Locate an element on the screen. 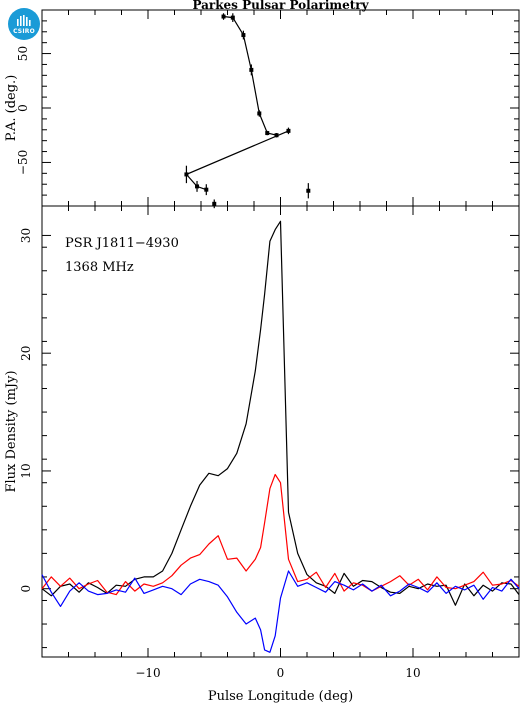 The height and width of the screenshot is (710, 522). frequency-annotation: 1368 MHz is located at coordinates (99, 267).